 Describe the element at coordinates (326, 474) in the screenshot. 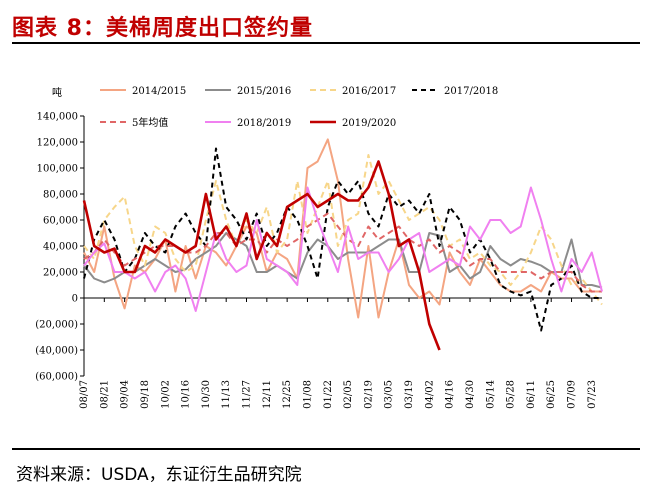

I see `footer: 资料来源：USDA，东证衍生品研究院` at that location.